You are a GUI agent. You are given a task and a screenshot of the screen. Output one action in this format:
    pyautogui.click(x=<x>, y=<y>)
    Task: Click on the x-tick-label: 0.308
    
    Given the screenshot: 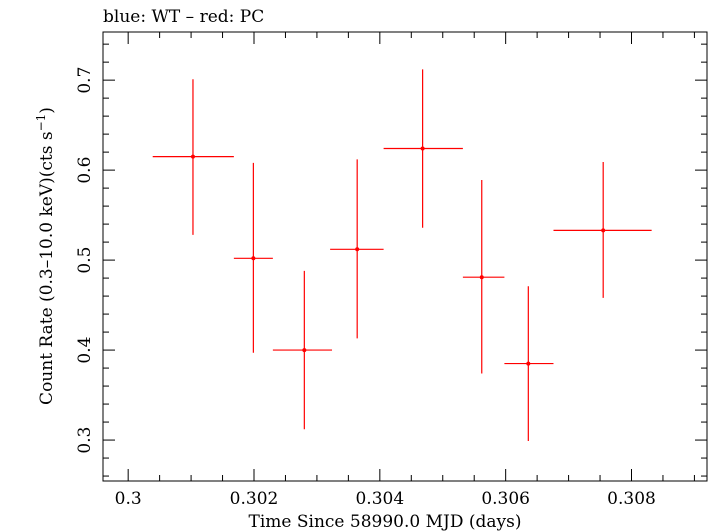 What is the action you would take?
    pyautogui.click(x=631, y=499)
    